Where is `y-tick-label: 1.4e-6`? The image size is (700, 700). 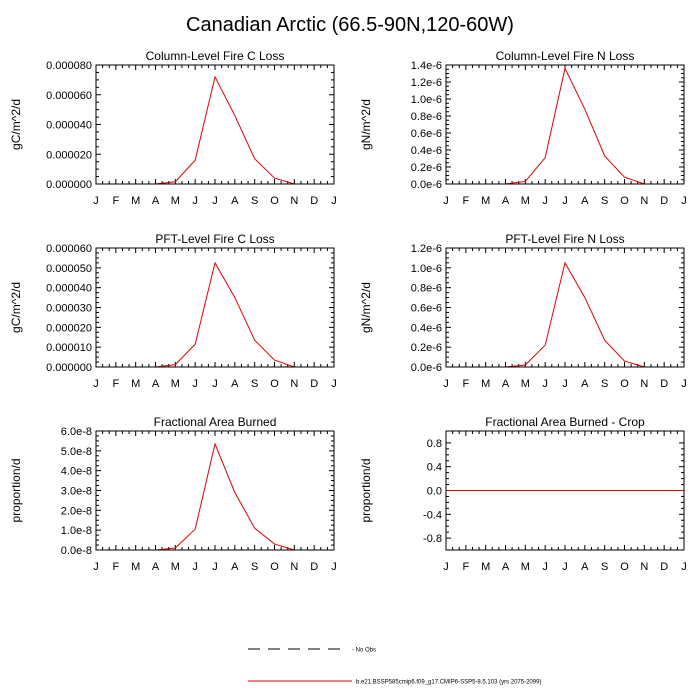
y-tick-label: 1.4e-6 is located at coordinates (426, 66).